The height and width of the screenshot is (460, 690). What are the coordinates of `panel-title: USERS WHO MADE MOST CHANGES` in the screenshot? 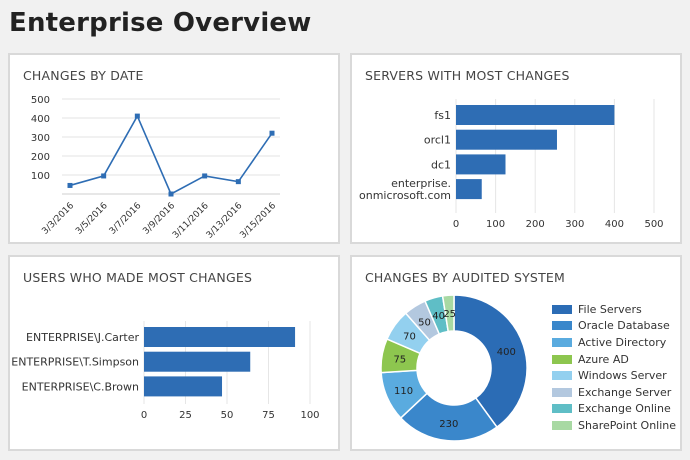 It's located at (138, 277).